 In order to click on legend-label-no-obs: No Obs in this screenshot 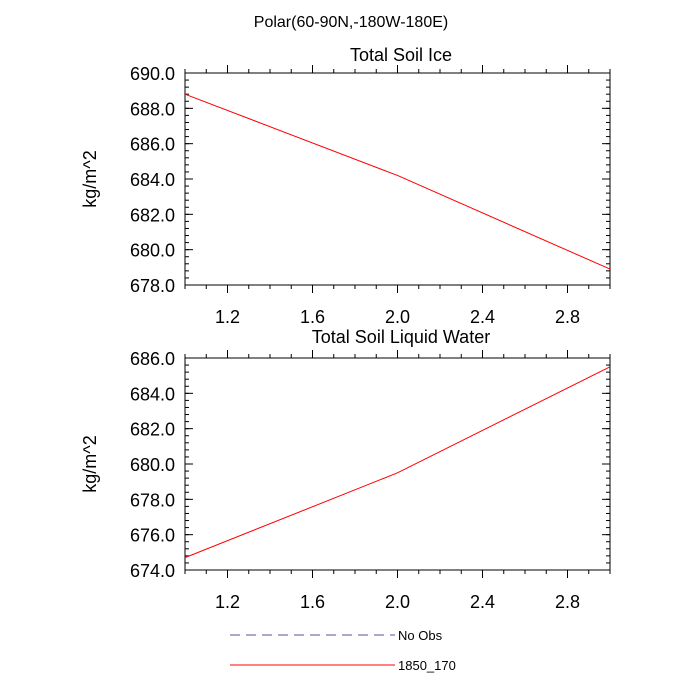, I will do `click(420, 635)`.